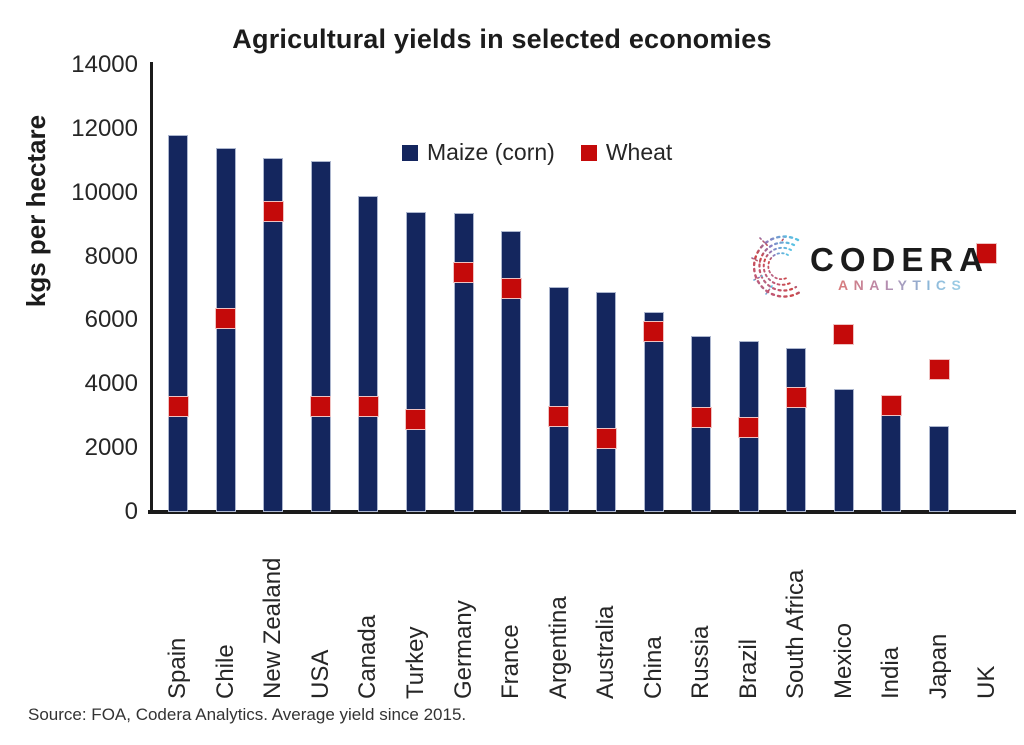 This screenshot has height=745, width=1024. Describe the element at coordinates (104, 64) in the screenshot. I see `y-tick-label-14000: 14000` at that location.